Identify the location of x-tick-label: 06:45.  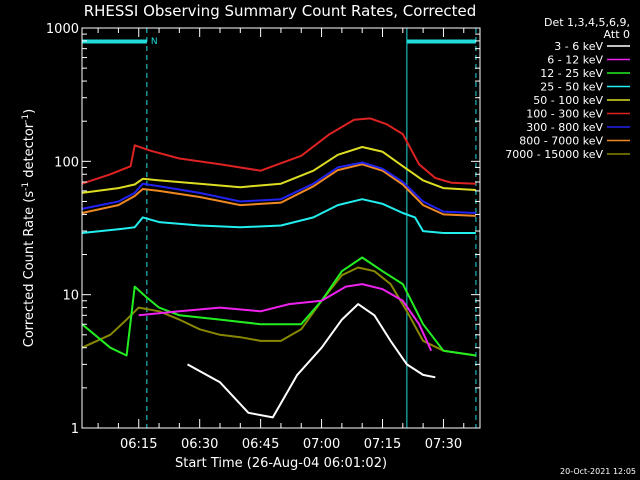
(260, 444).